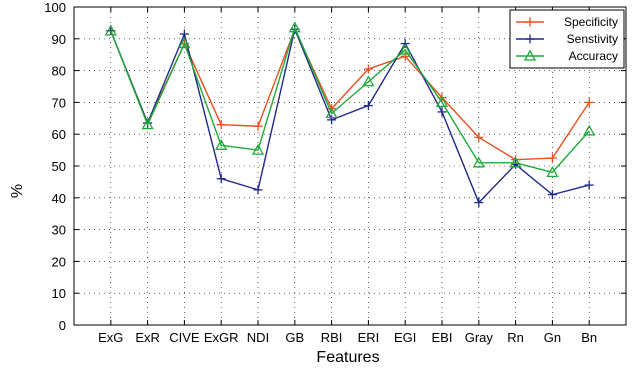 Image resolution: width=640 pixels, height=369 pixels. Describe the element at coordinates (591, 22) in the screenshot. I see `legend-label: Specificity` at that location.